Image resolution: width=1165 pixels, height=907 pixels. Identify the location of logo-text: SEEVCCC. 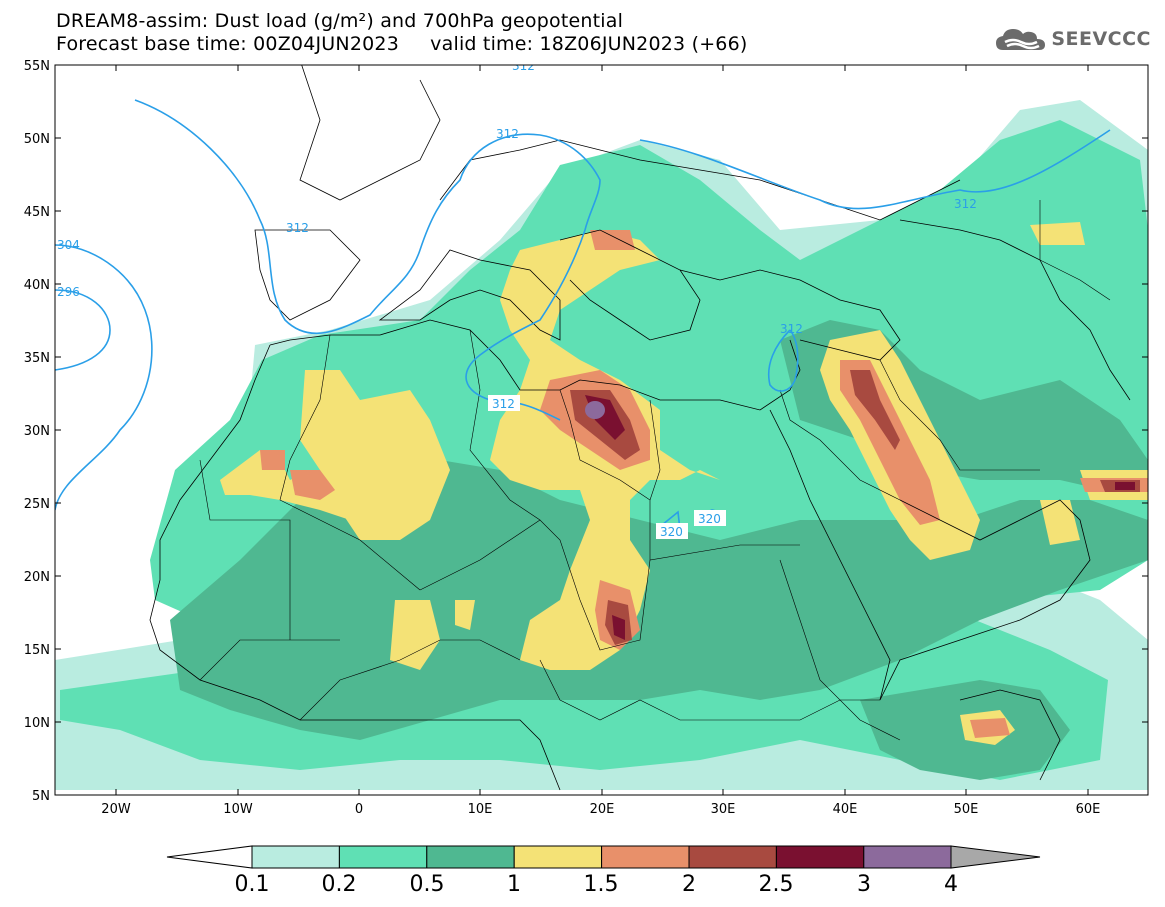
(1101, 39).